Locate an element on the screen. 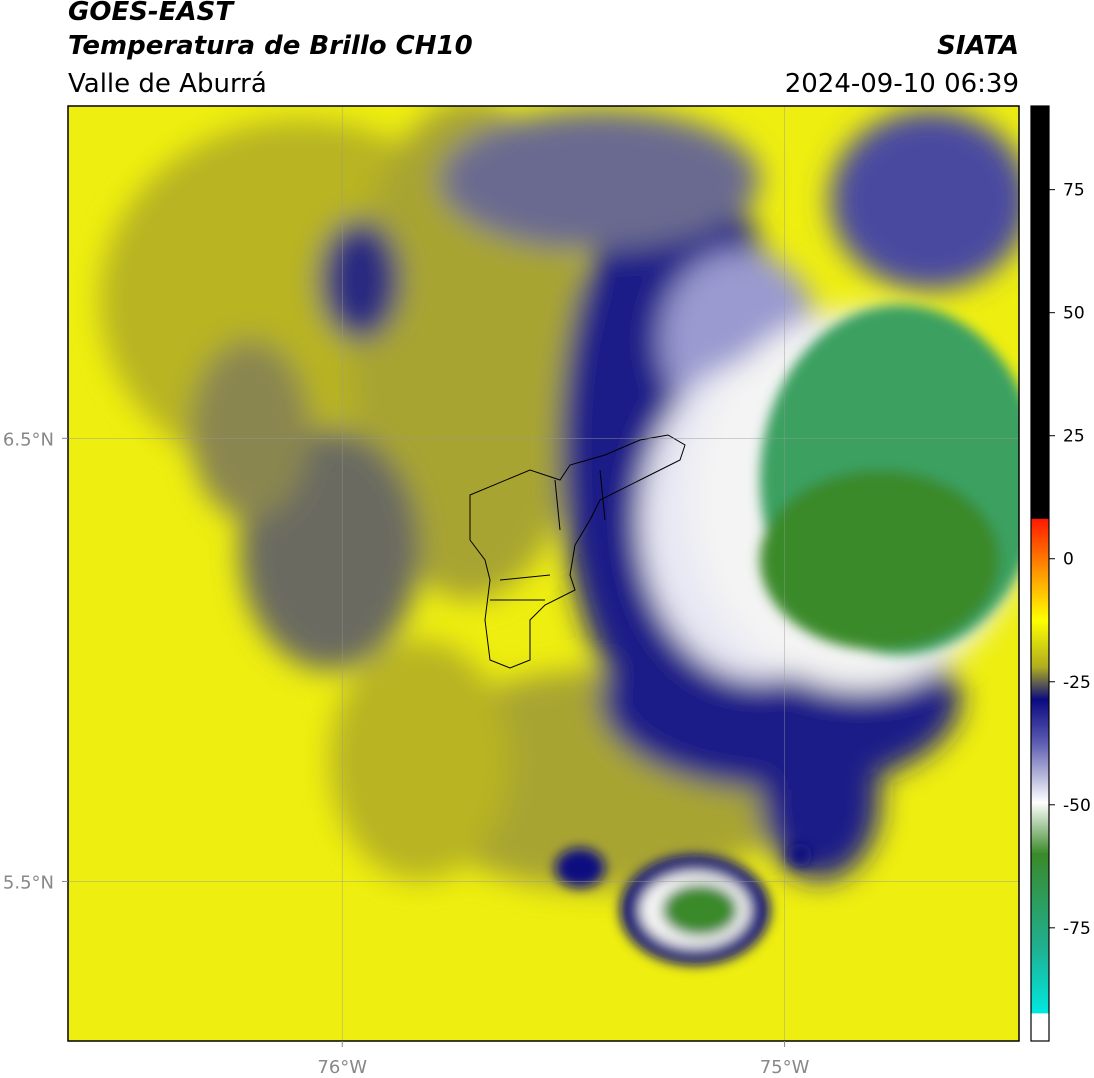 The image size is (1094, 1078). colorbar-label: -50 is located at coordinates (1077, 806).